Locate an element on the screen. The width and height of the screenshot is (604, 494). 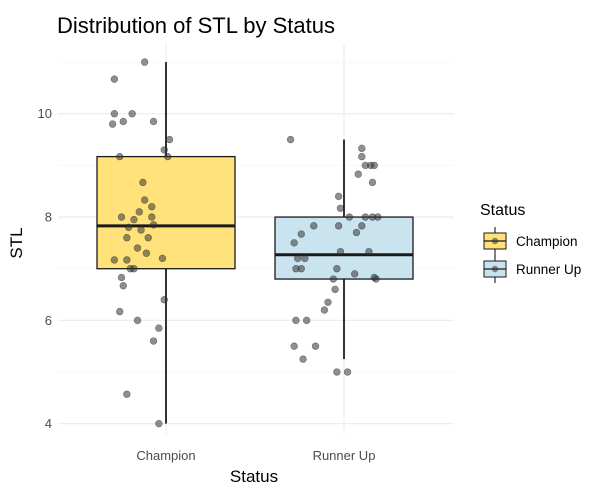
legend: Status Champion Runner Up is located at coordinates (530, 242).